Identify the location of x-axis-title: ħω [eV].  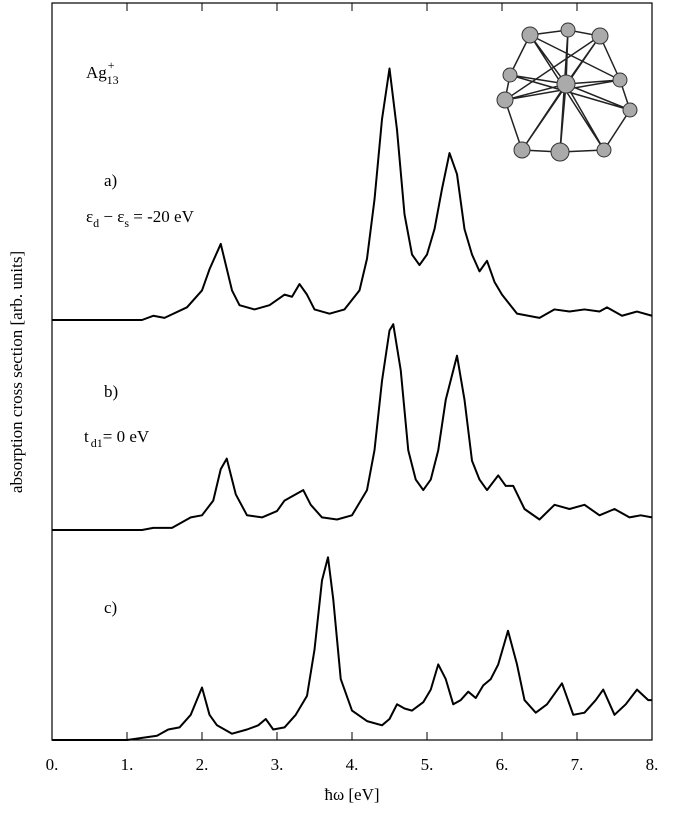
(351, 794).